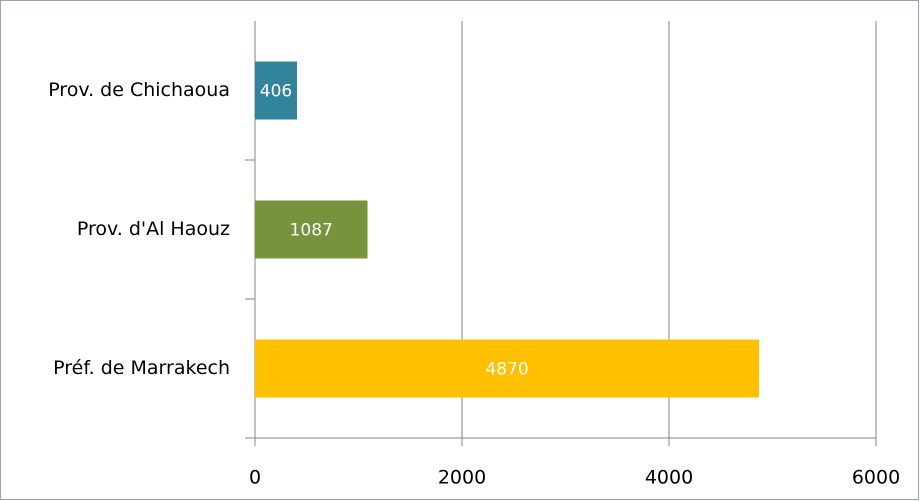  What do you see at coordinates (139, 90) in the screenshot?
I see `y-tick-label: Prov. de Chichaoua` at bounding box center [139, 90].